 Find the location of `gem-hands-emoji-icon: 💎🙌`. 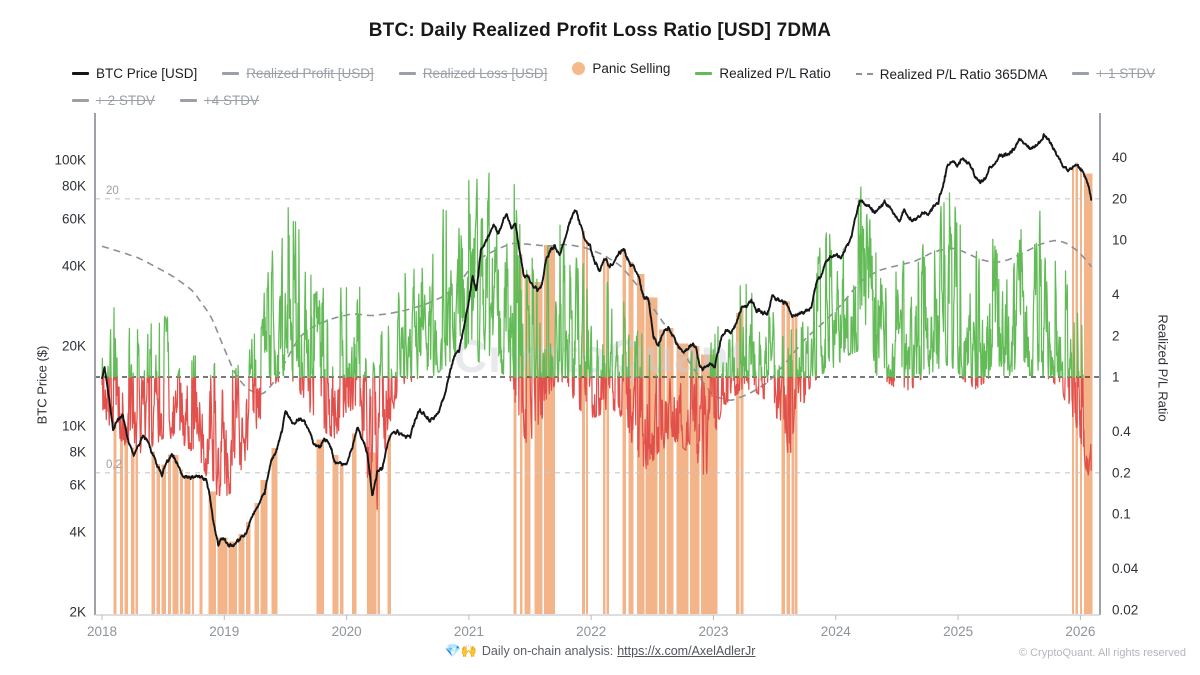

gem-hands-emoji-icon: 💎🙌 is located at coordinates (460, 650).